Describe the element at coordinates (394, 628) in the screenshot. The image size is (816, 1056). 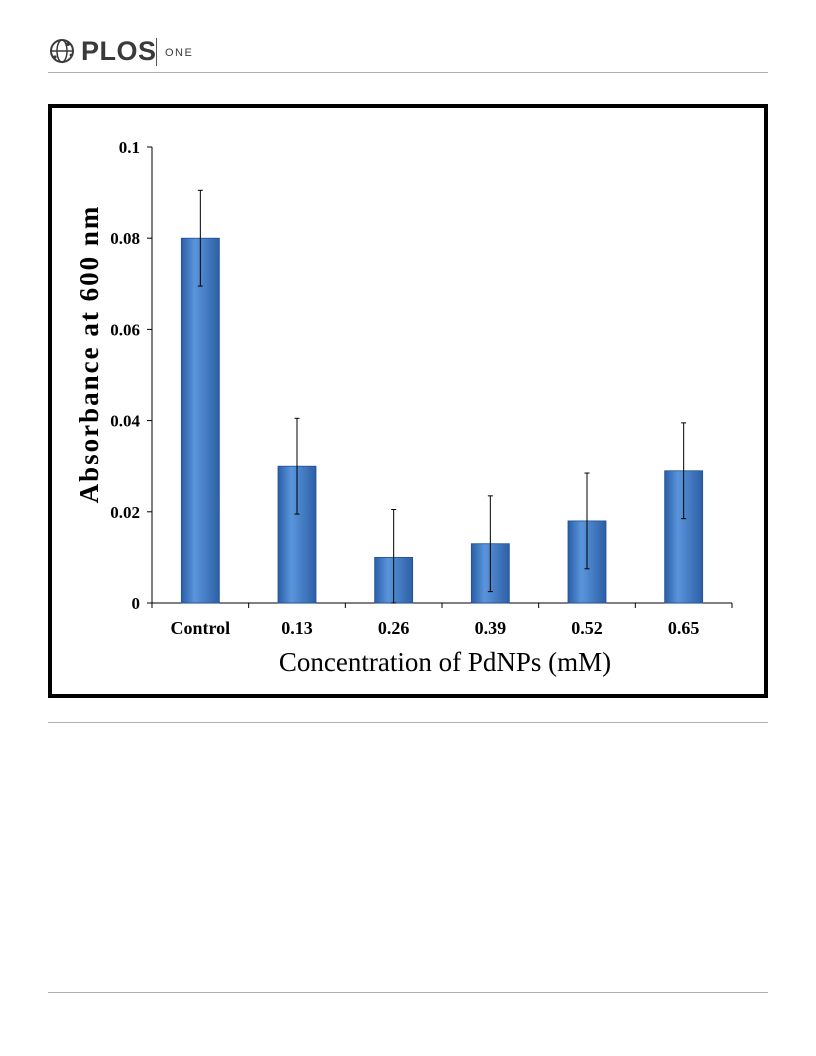
I see `x-tick-label: 0.26` at that location.